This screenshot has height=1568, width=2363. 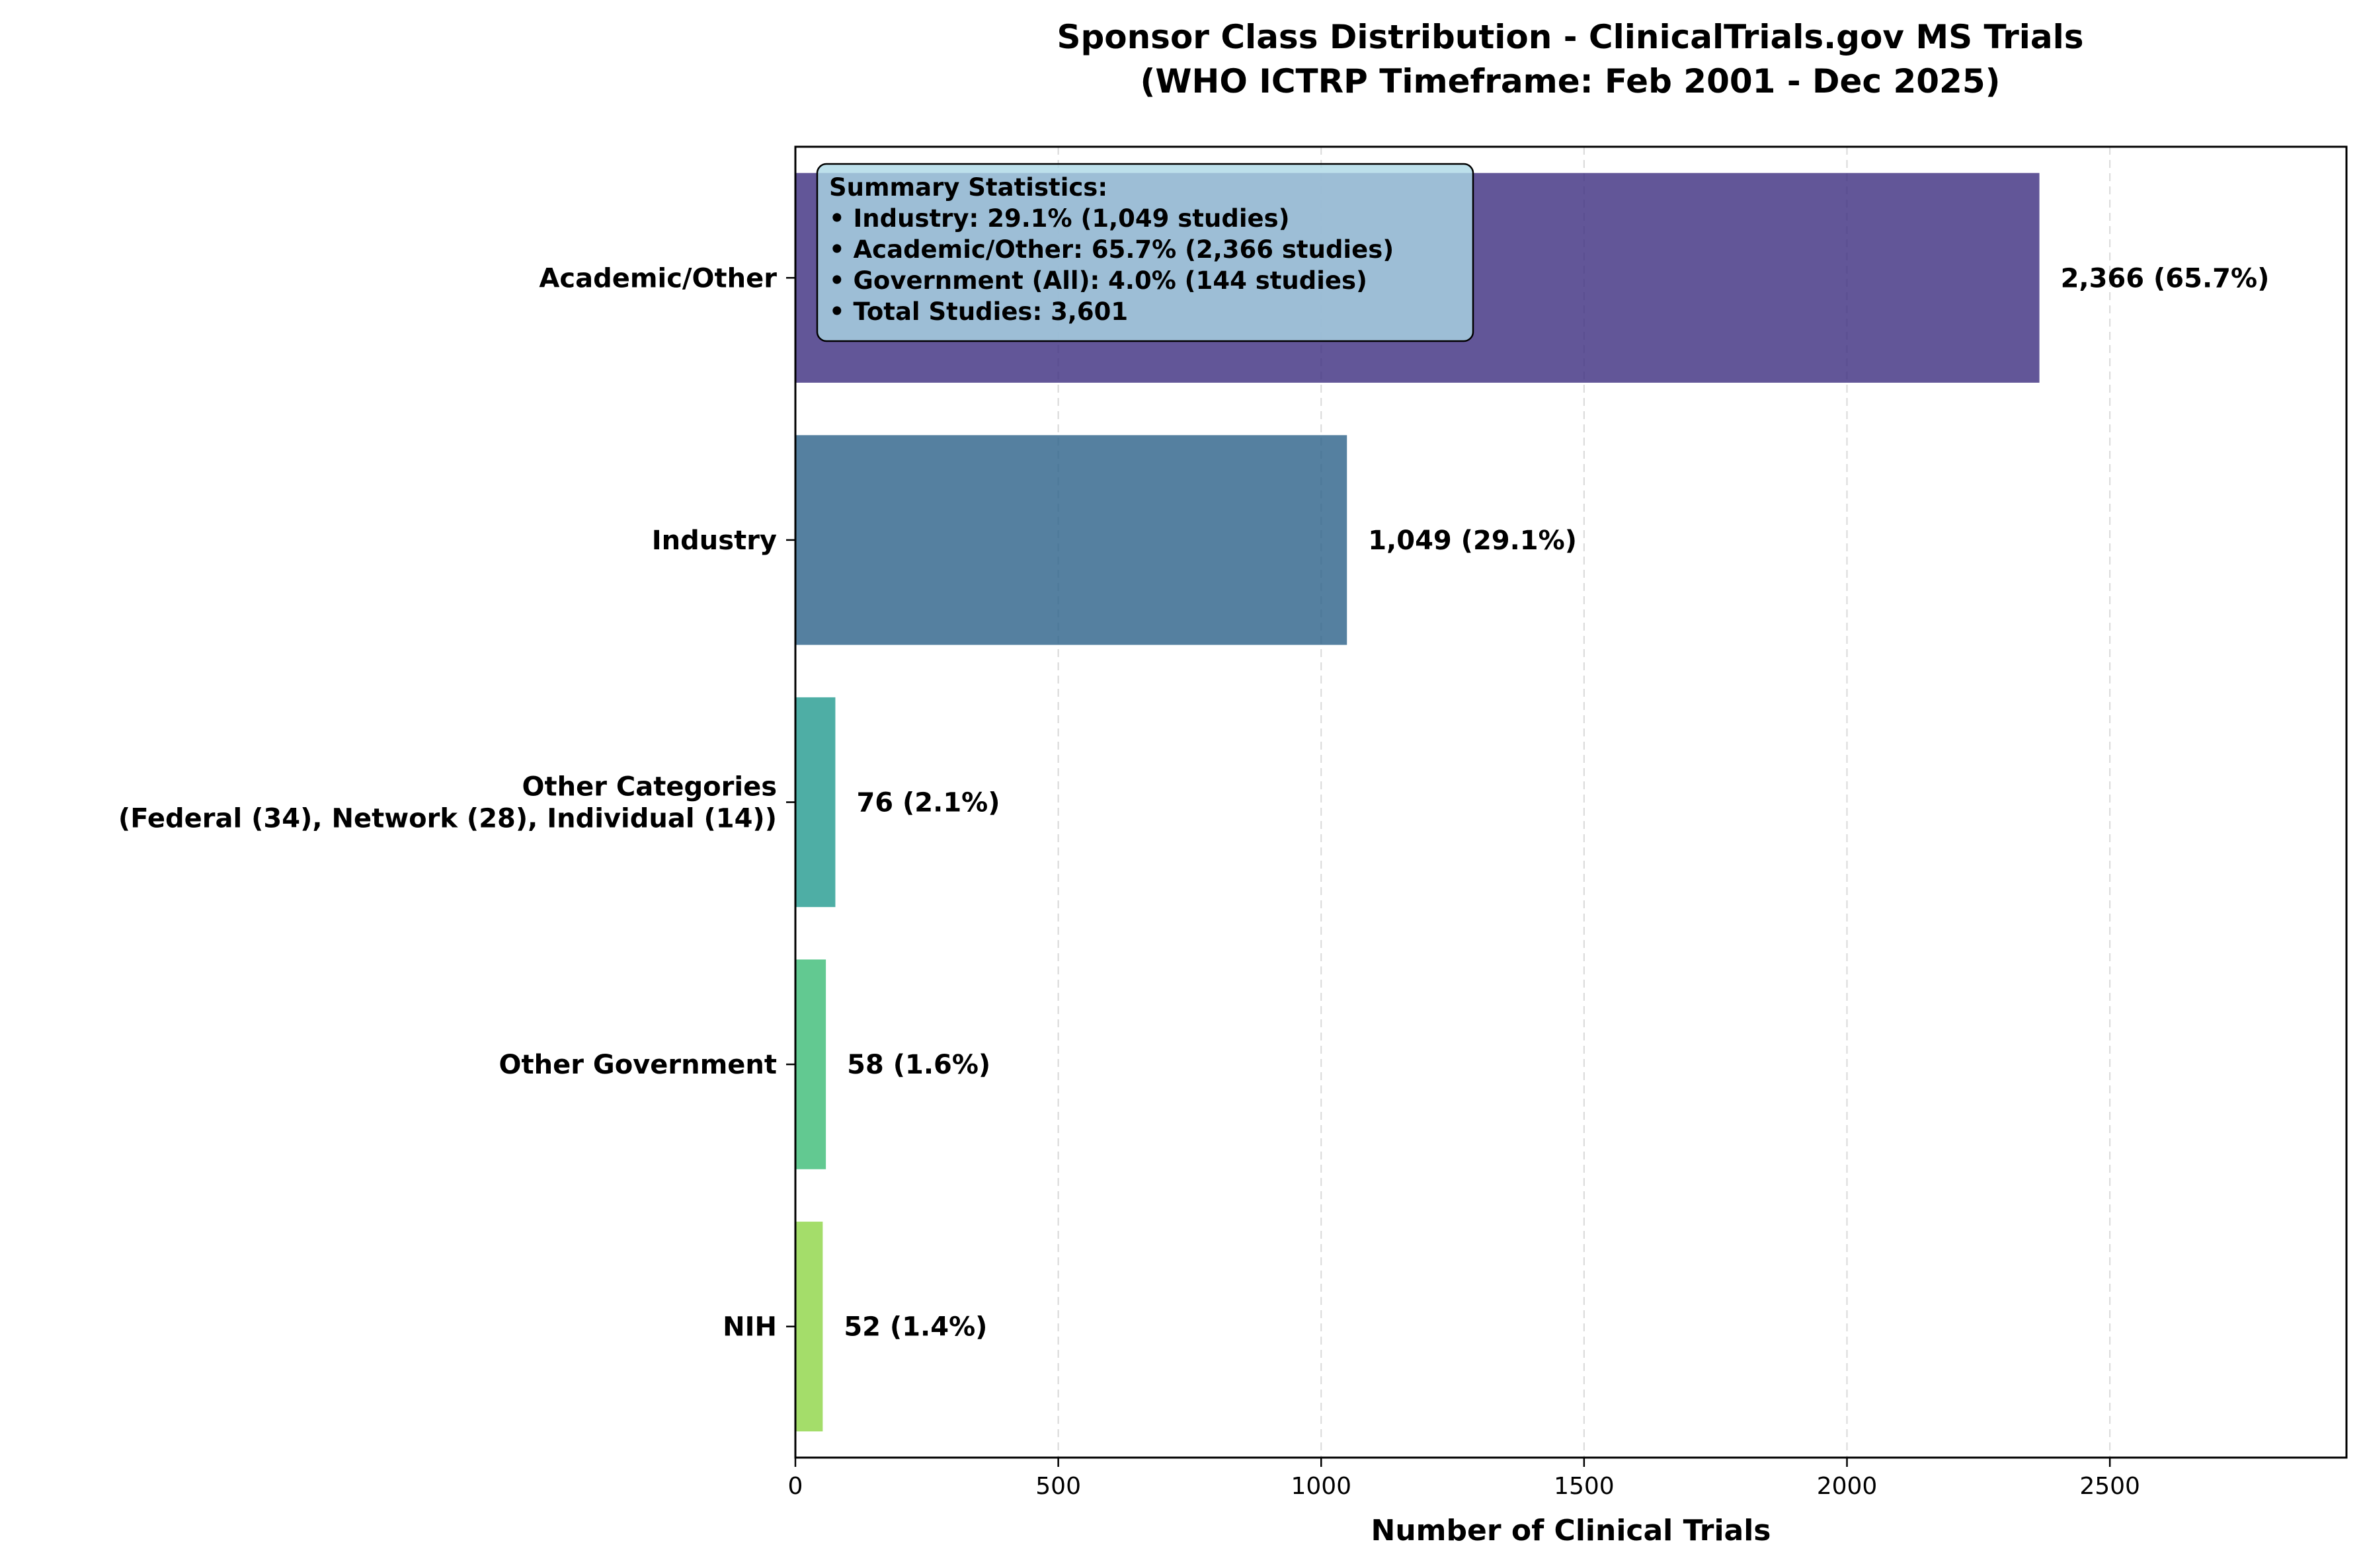 I want to click on summary-box-background, so click(x=1145, y=252).